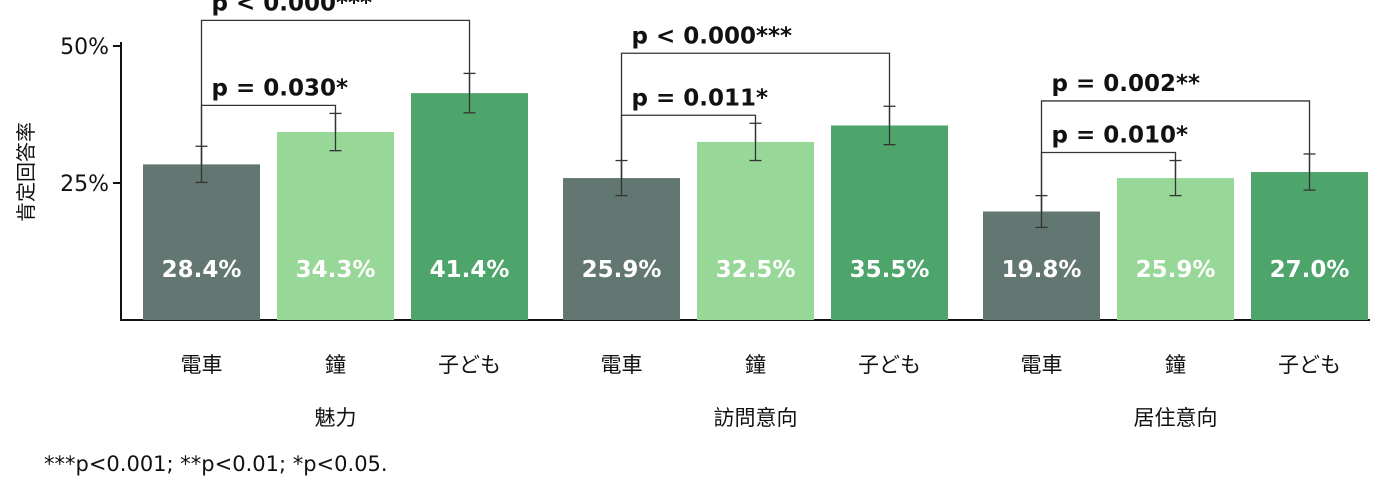  I want to click on data-label: 28.4%, so click(202, 270).